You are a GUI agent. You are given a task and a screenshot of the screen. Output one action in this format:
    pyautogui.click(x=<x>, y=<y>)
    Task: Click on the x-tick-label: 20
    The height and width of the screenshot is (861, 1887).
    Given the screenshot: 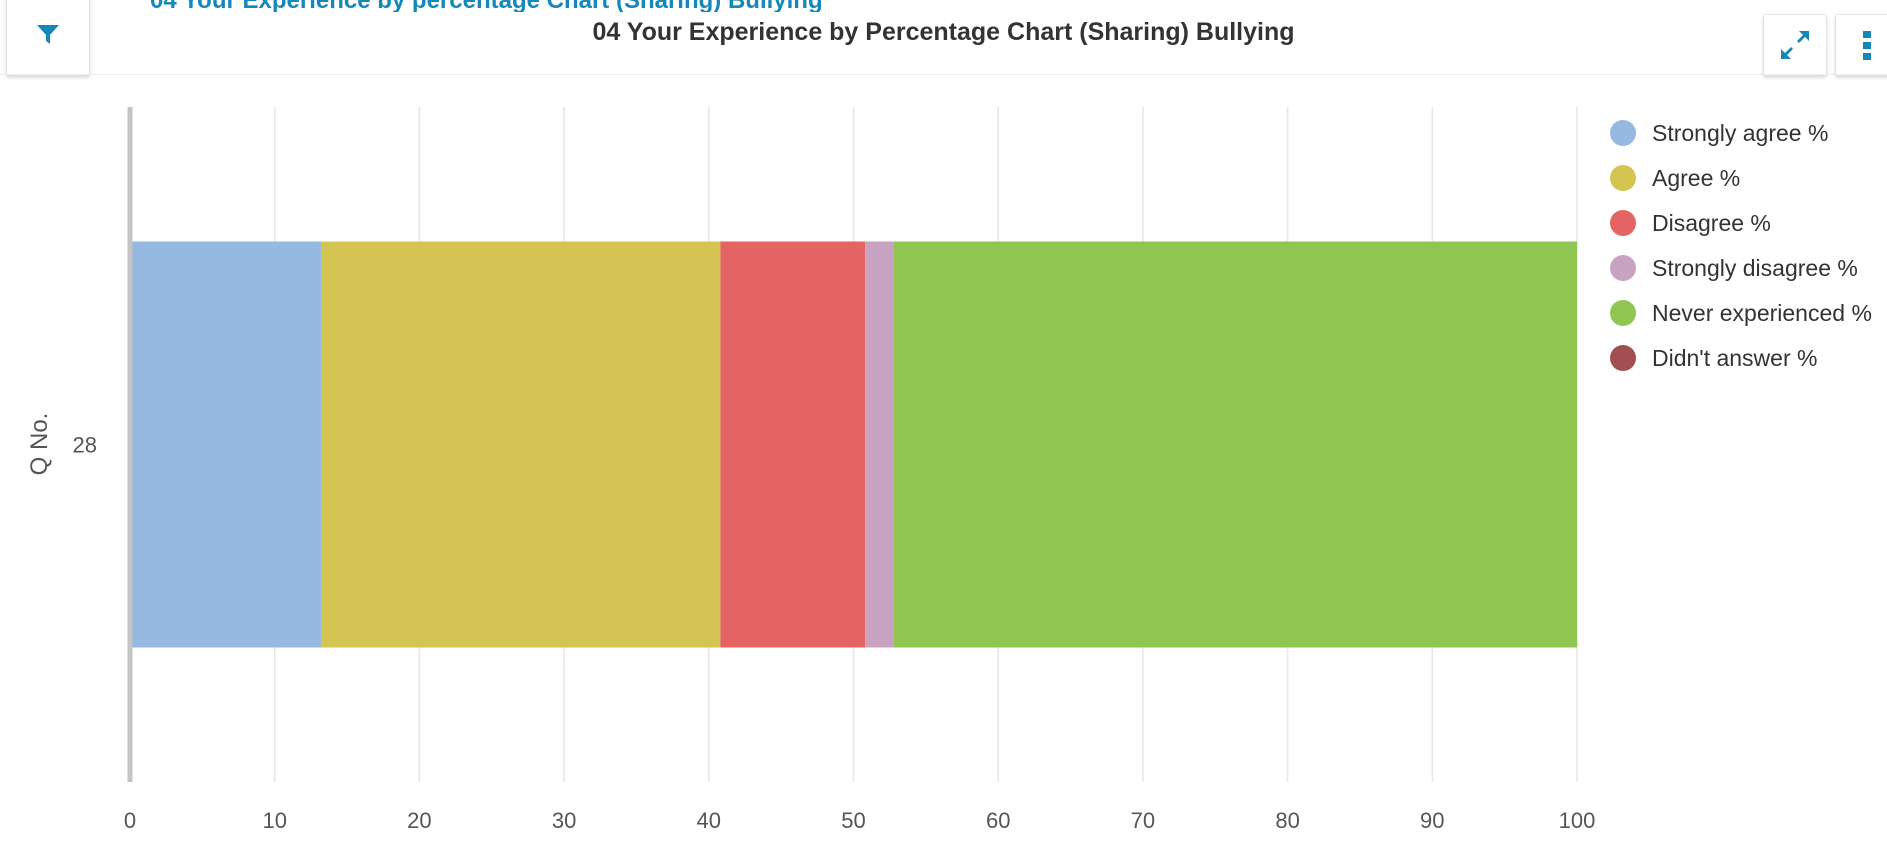 What is the action you would take?
    pyautogui.click(x=419, y=820)
    